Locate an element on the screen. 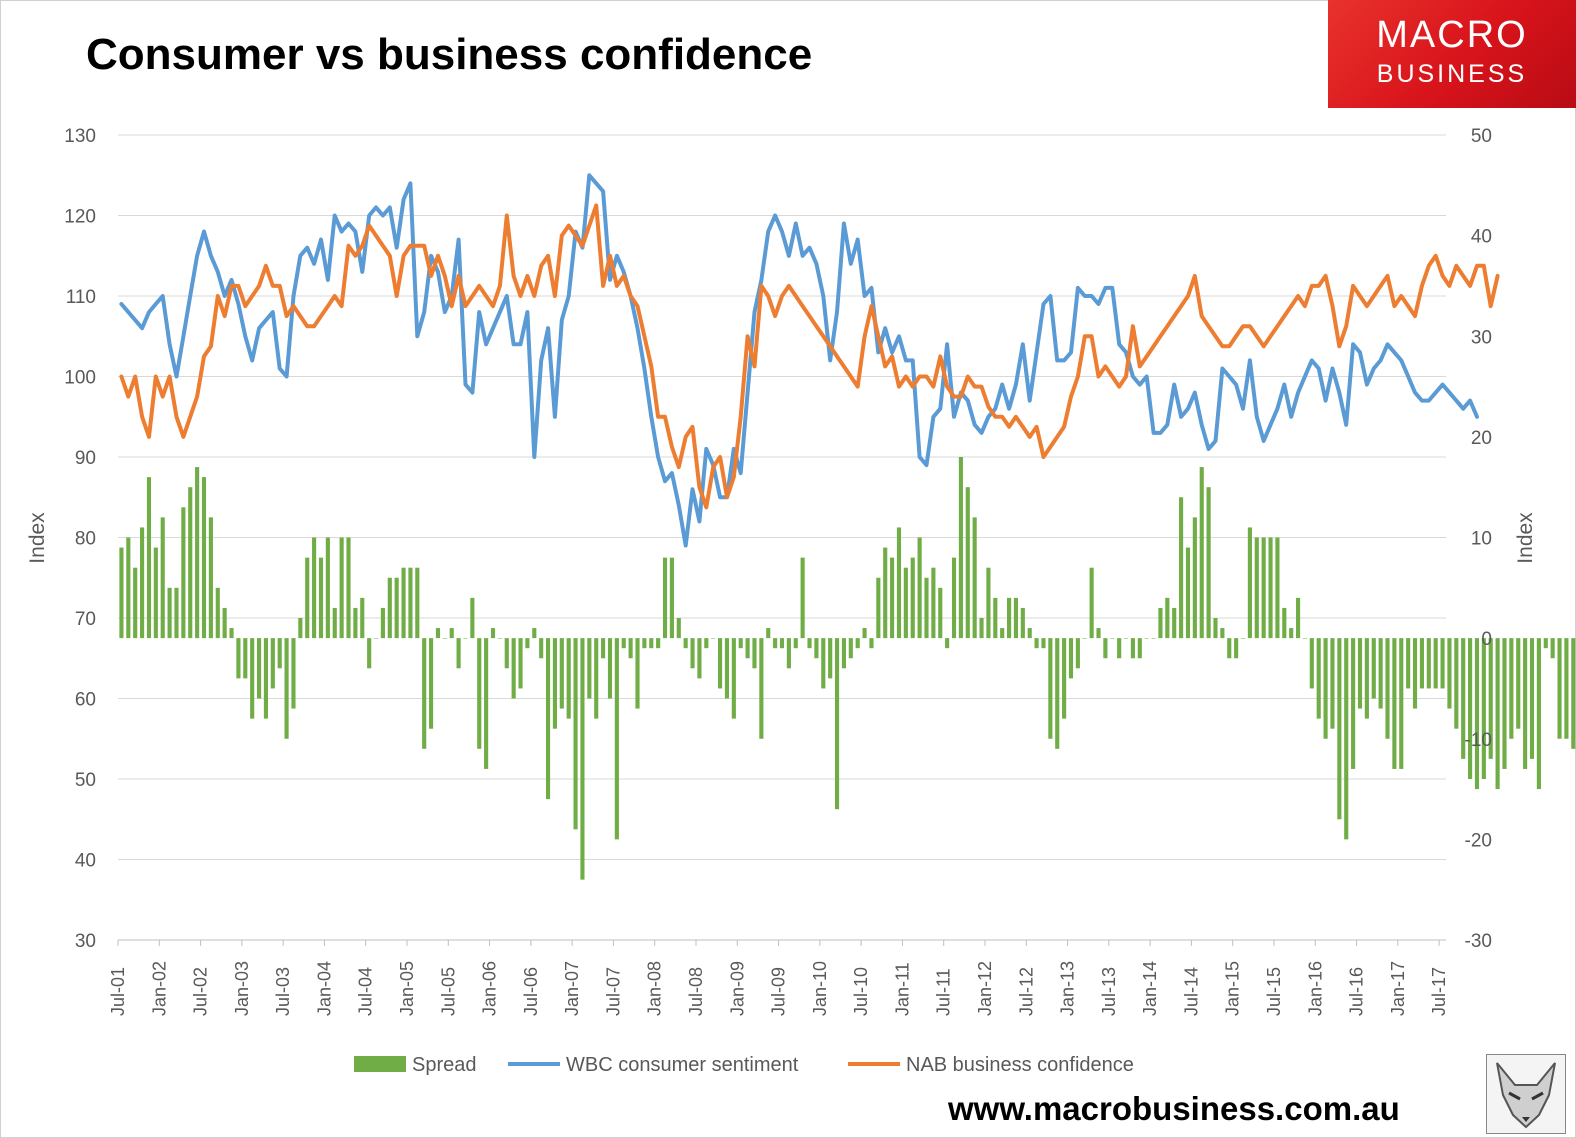  y-left-tick-label: 70 is located at coordinates (85, 619).